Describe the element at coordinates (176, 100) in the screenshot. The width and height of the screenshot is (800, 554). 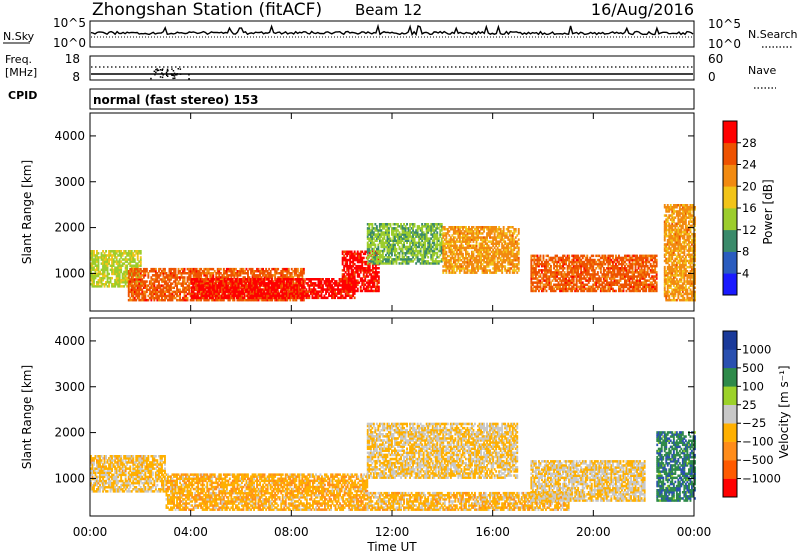
I see `cpid-value: normal (fast stereo) 153` at that location.